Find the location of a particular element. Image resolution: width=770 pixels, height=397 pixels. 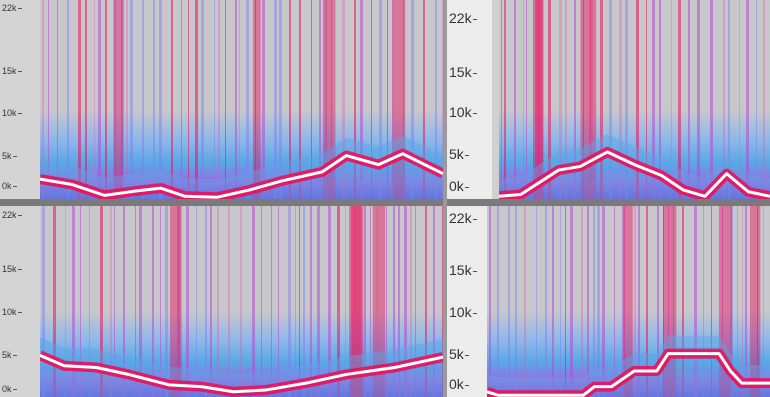

y-tick-label: 10k is located at coordinates (463, 112).